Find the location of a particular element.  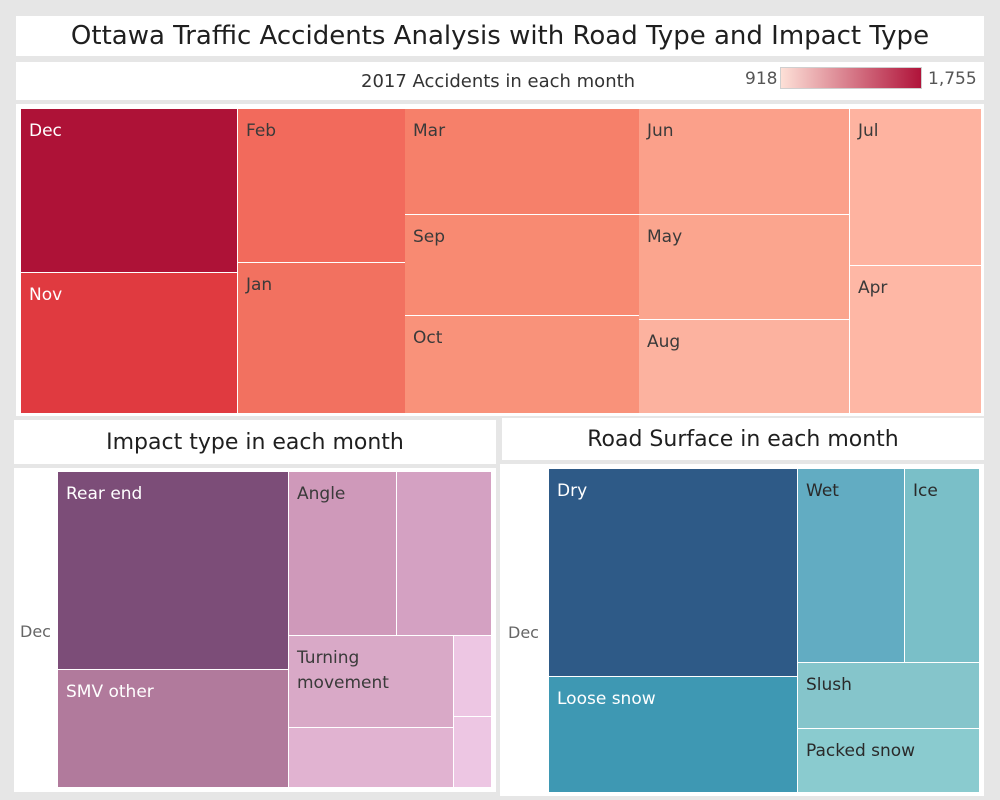

road-tile-label: Ice is located at coordinates (925, 491).